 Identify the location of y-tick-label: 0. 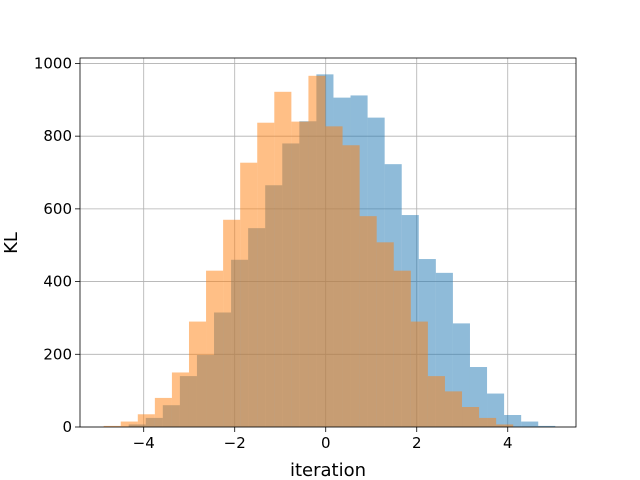
(67, 427).